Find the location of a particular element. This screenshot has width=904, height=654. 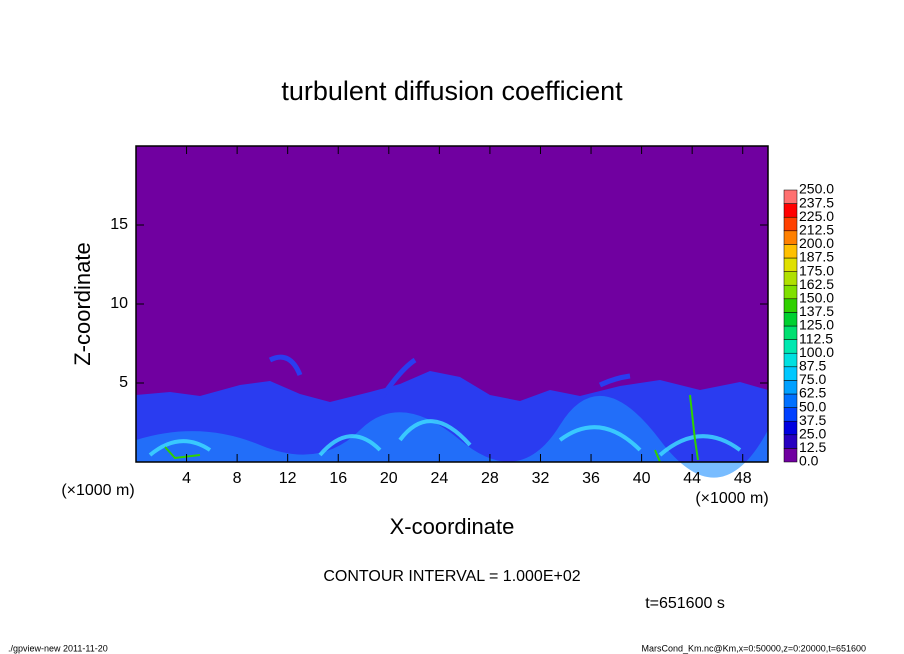

colorbar-label: 162.5 is located at coordinates (816, 284).